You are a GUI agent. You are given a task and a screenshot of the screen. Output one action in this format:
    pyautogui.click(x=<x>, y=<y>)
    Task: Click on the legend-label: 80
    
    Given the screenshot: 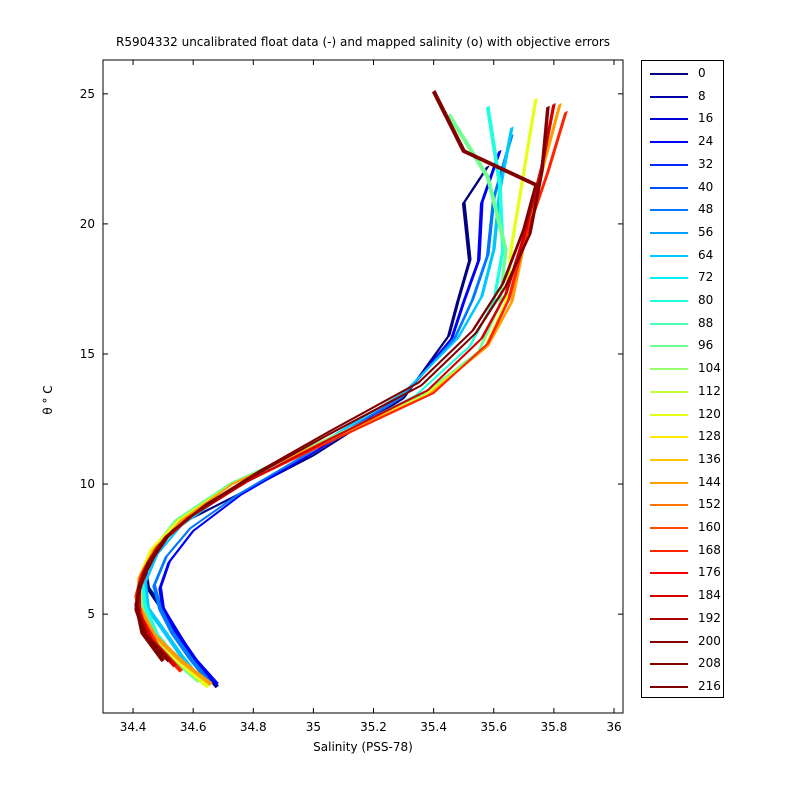 What is the action you would take?
    pyautogui.click(x=706, y=300)
    